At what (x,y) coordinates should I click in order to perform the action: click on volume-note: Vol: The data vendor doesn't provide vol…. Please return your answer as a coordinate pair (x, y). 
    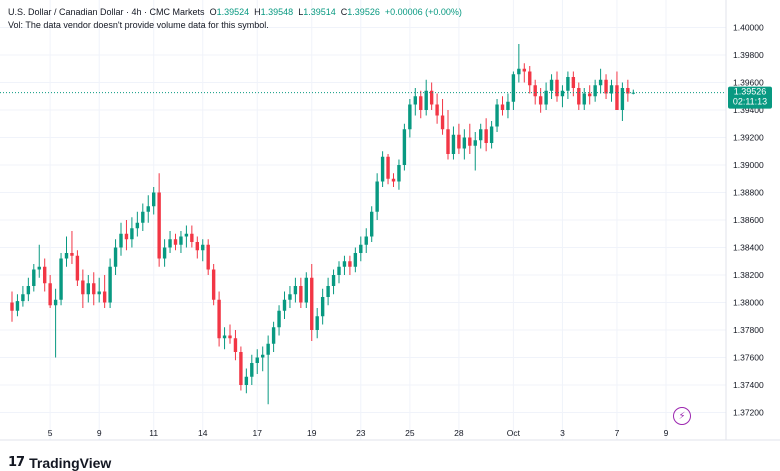
    Looking at the image, I should click on (138, 25).